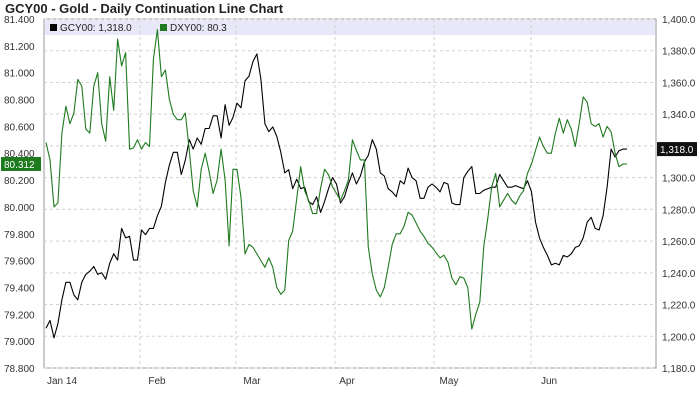 This screenshot has height=411, width=700. What do you see at coordinates (19, 127) in the screenshot?
I see `left-tick-label: 80.600` at bounding box center [19, 127].